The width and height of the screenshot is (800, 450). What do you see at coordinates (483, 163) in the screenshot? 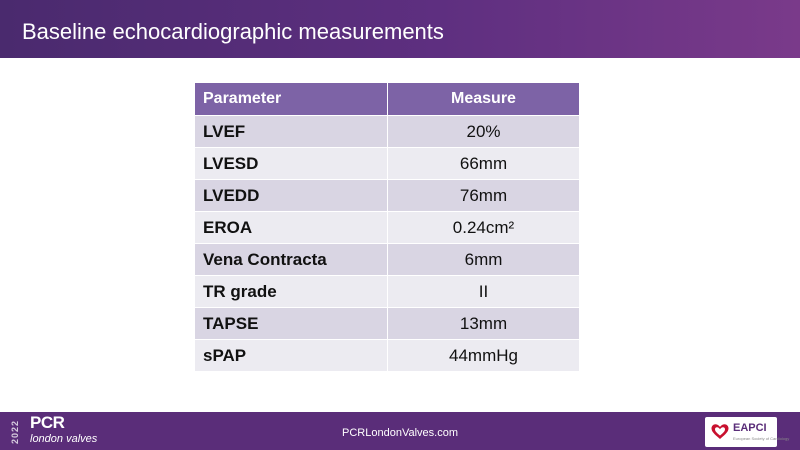
I see `measure-cell: 66mm` at bounding box center [483, 163].